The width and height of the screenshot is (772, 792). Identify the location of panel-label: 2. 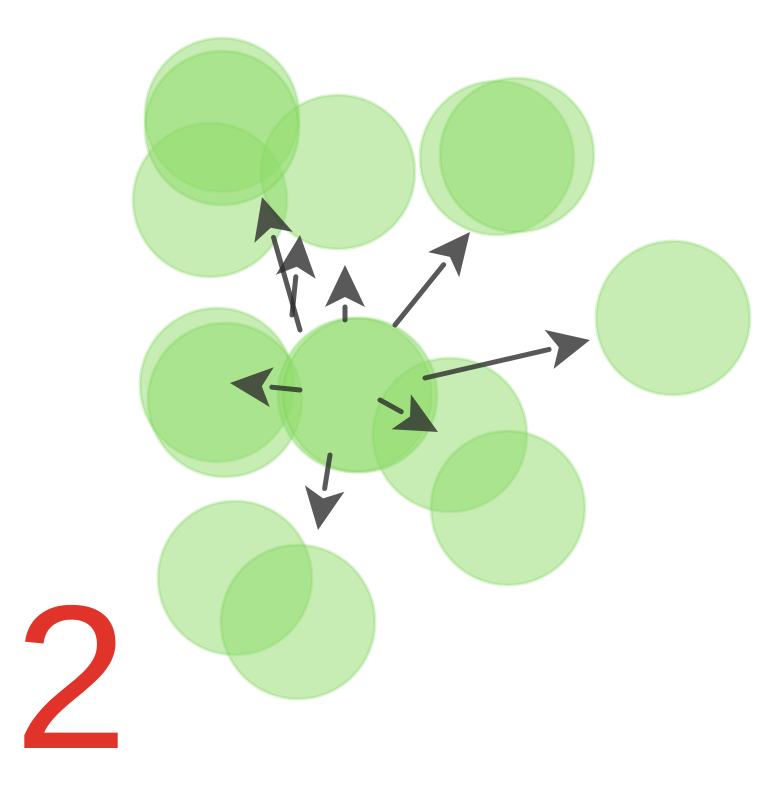
(71, 677).